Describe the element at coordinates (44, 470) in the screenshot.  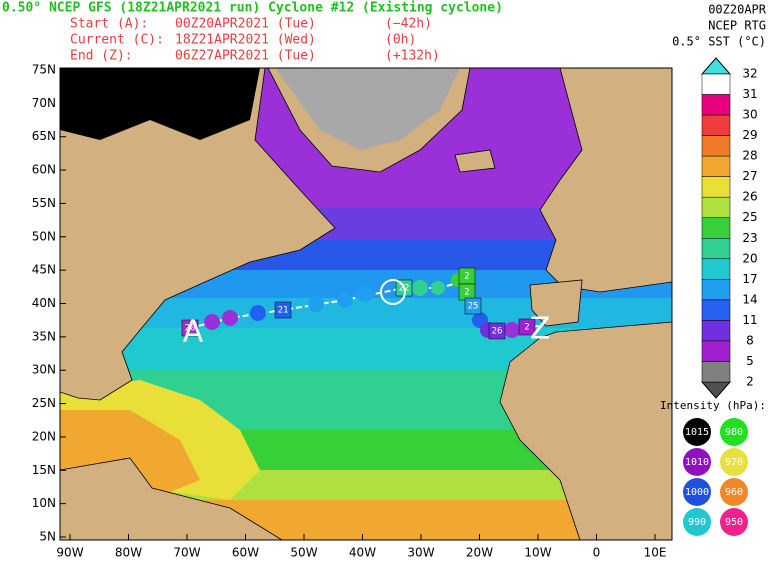
I see `lat-label: 15N` at that location.